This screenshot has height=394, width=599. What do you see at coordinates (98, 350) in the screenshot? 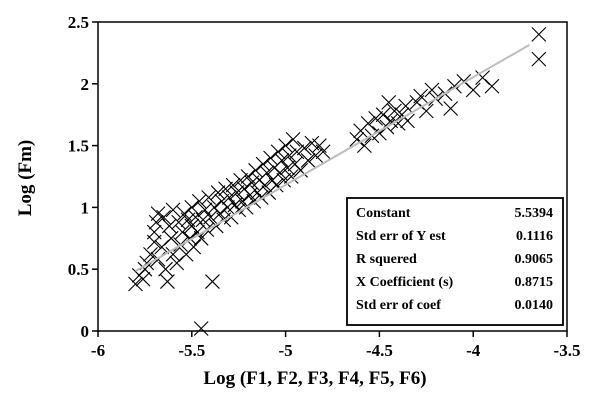
I see `x-tick-label: -6` at bounding box center [98, 350].